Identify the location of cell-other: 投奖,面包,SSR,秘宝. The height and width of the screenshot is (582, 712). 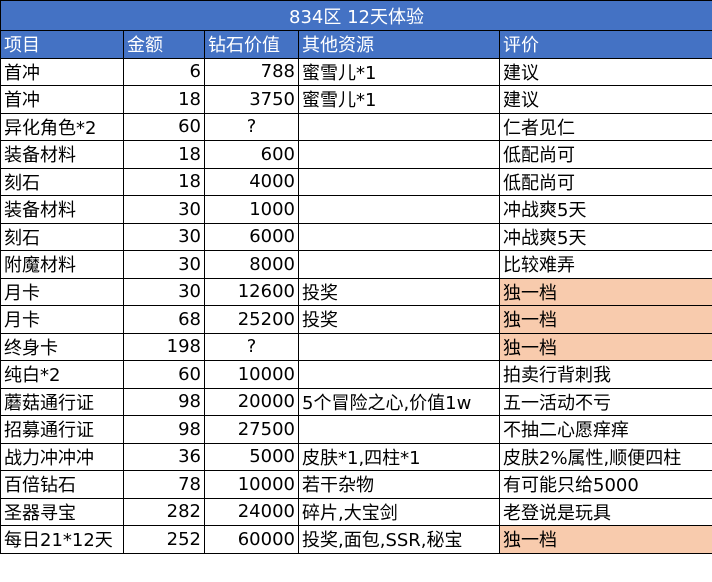
(399, 539).